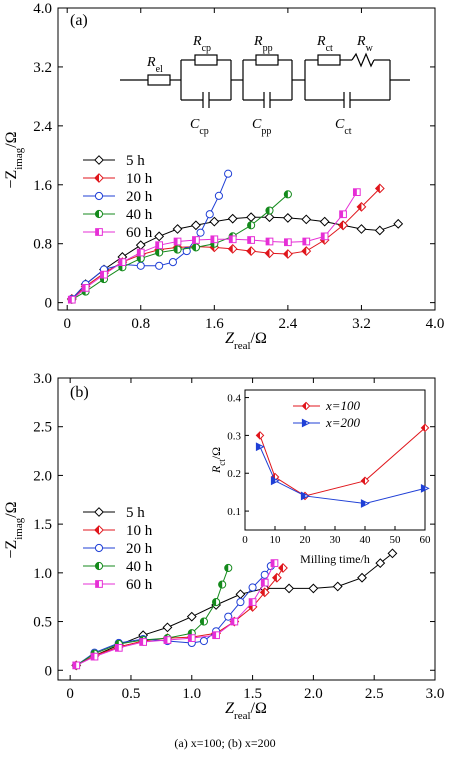 This screenshot has height=769, width=450. I want to click on panel-a-xtick-label: 0.8, so click(140, 324).